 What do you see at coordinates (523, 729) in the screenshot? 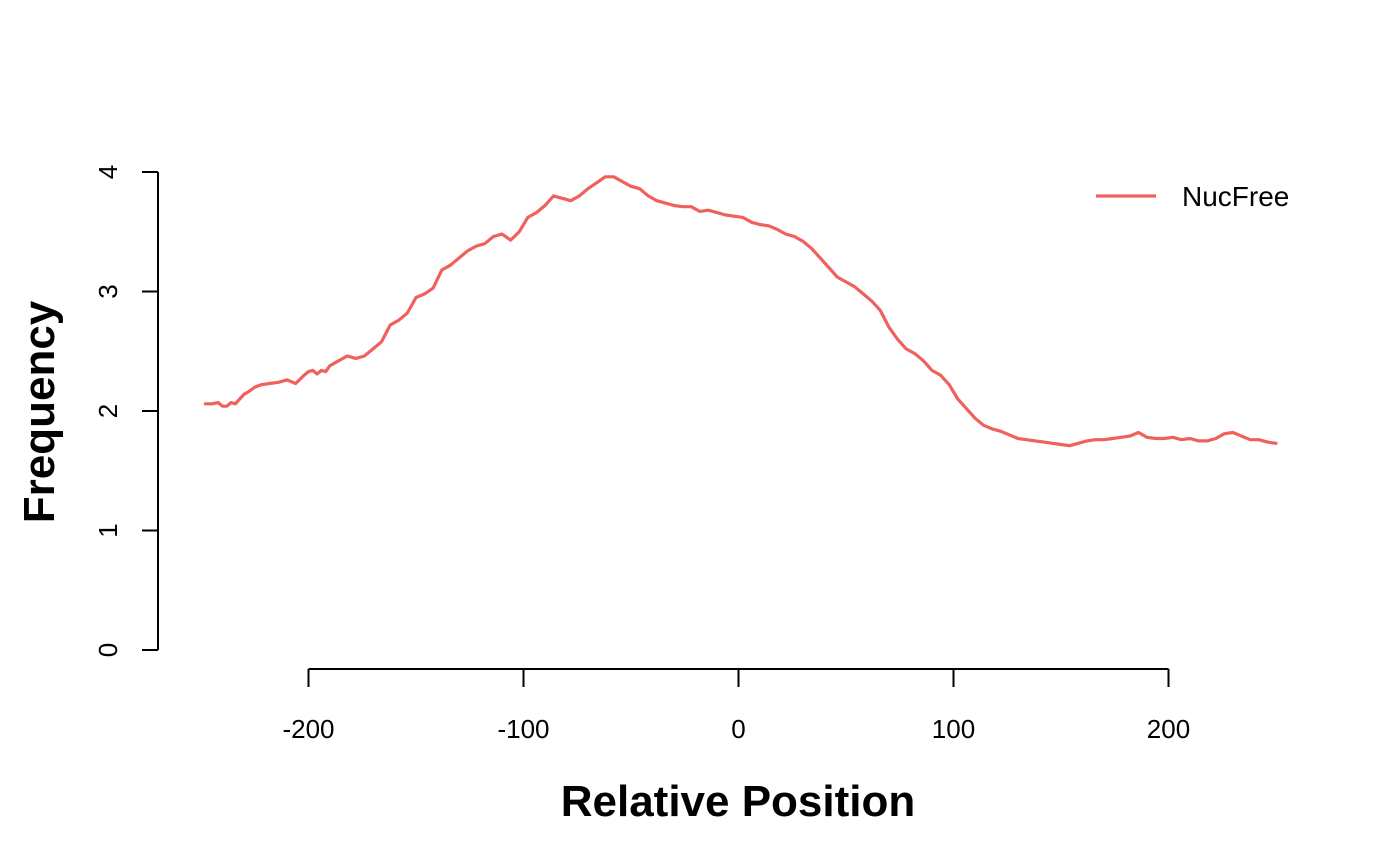
I see `x-tick-label: -100` at bounding box center [523, 729].